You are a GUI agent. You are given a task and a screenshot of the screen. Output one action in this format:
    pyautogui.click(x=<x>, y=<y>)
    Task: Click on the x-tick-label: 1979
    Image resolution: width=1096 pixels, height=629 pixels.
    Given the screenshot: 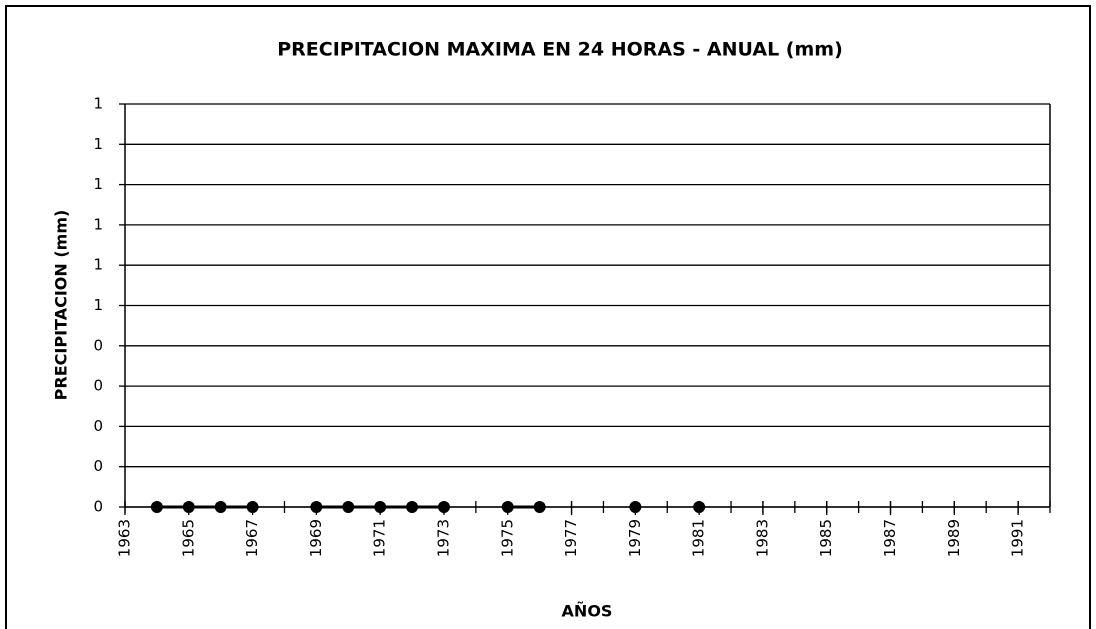 What is the action you would take?
    pyautogui.click(x=635, y=538)
    